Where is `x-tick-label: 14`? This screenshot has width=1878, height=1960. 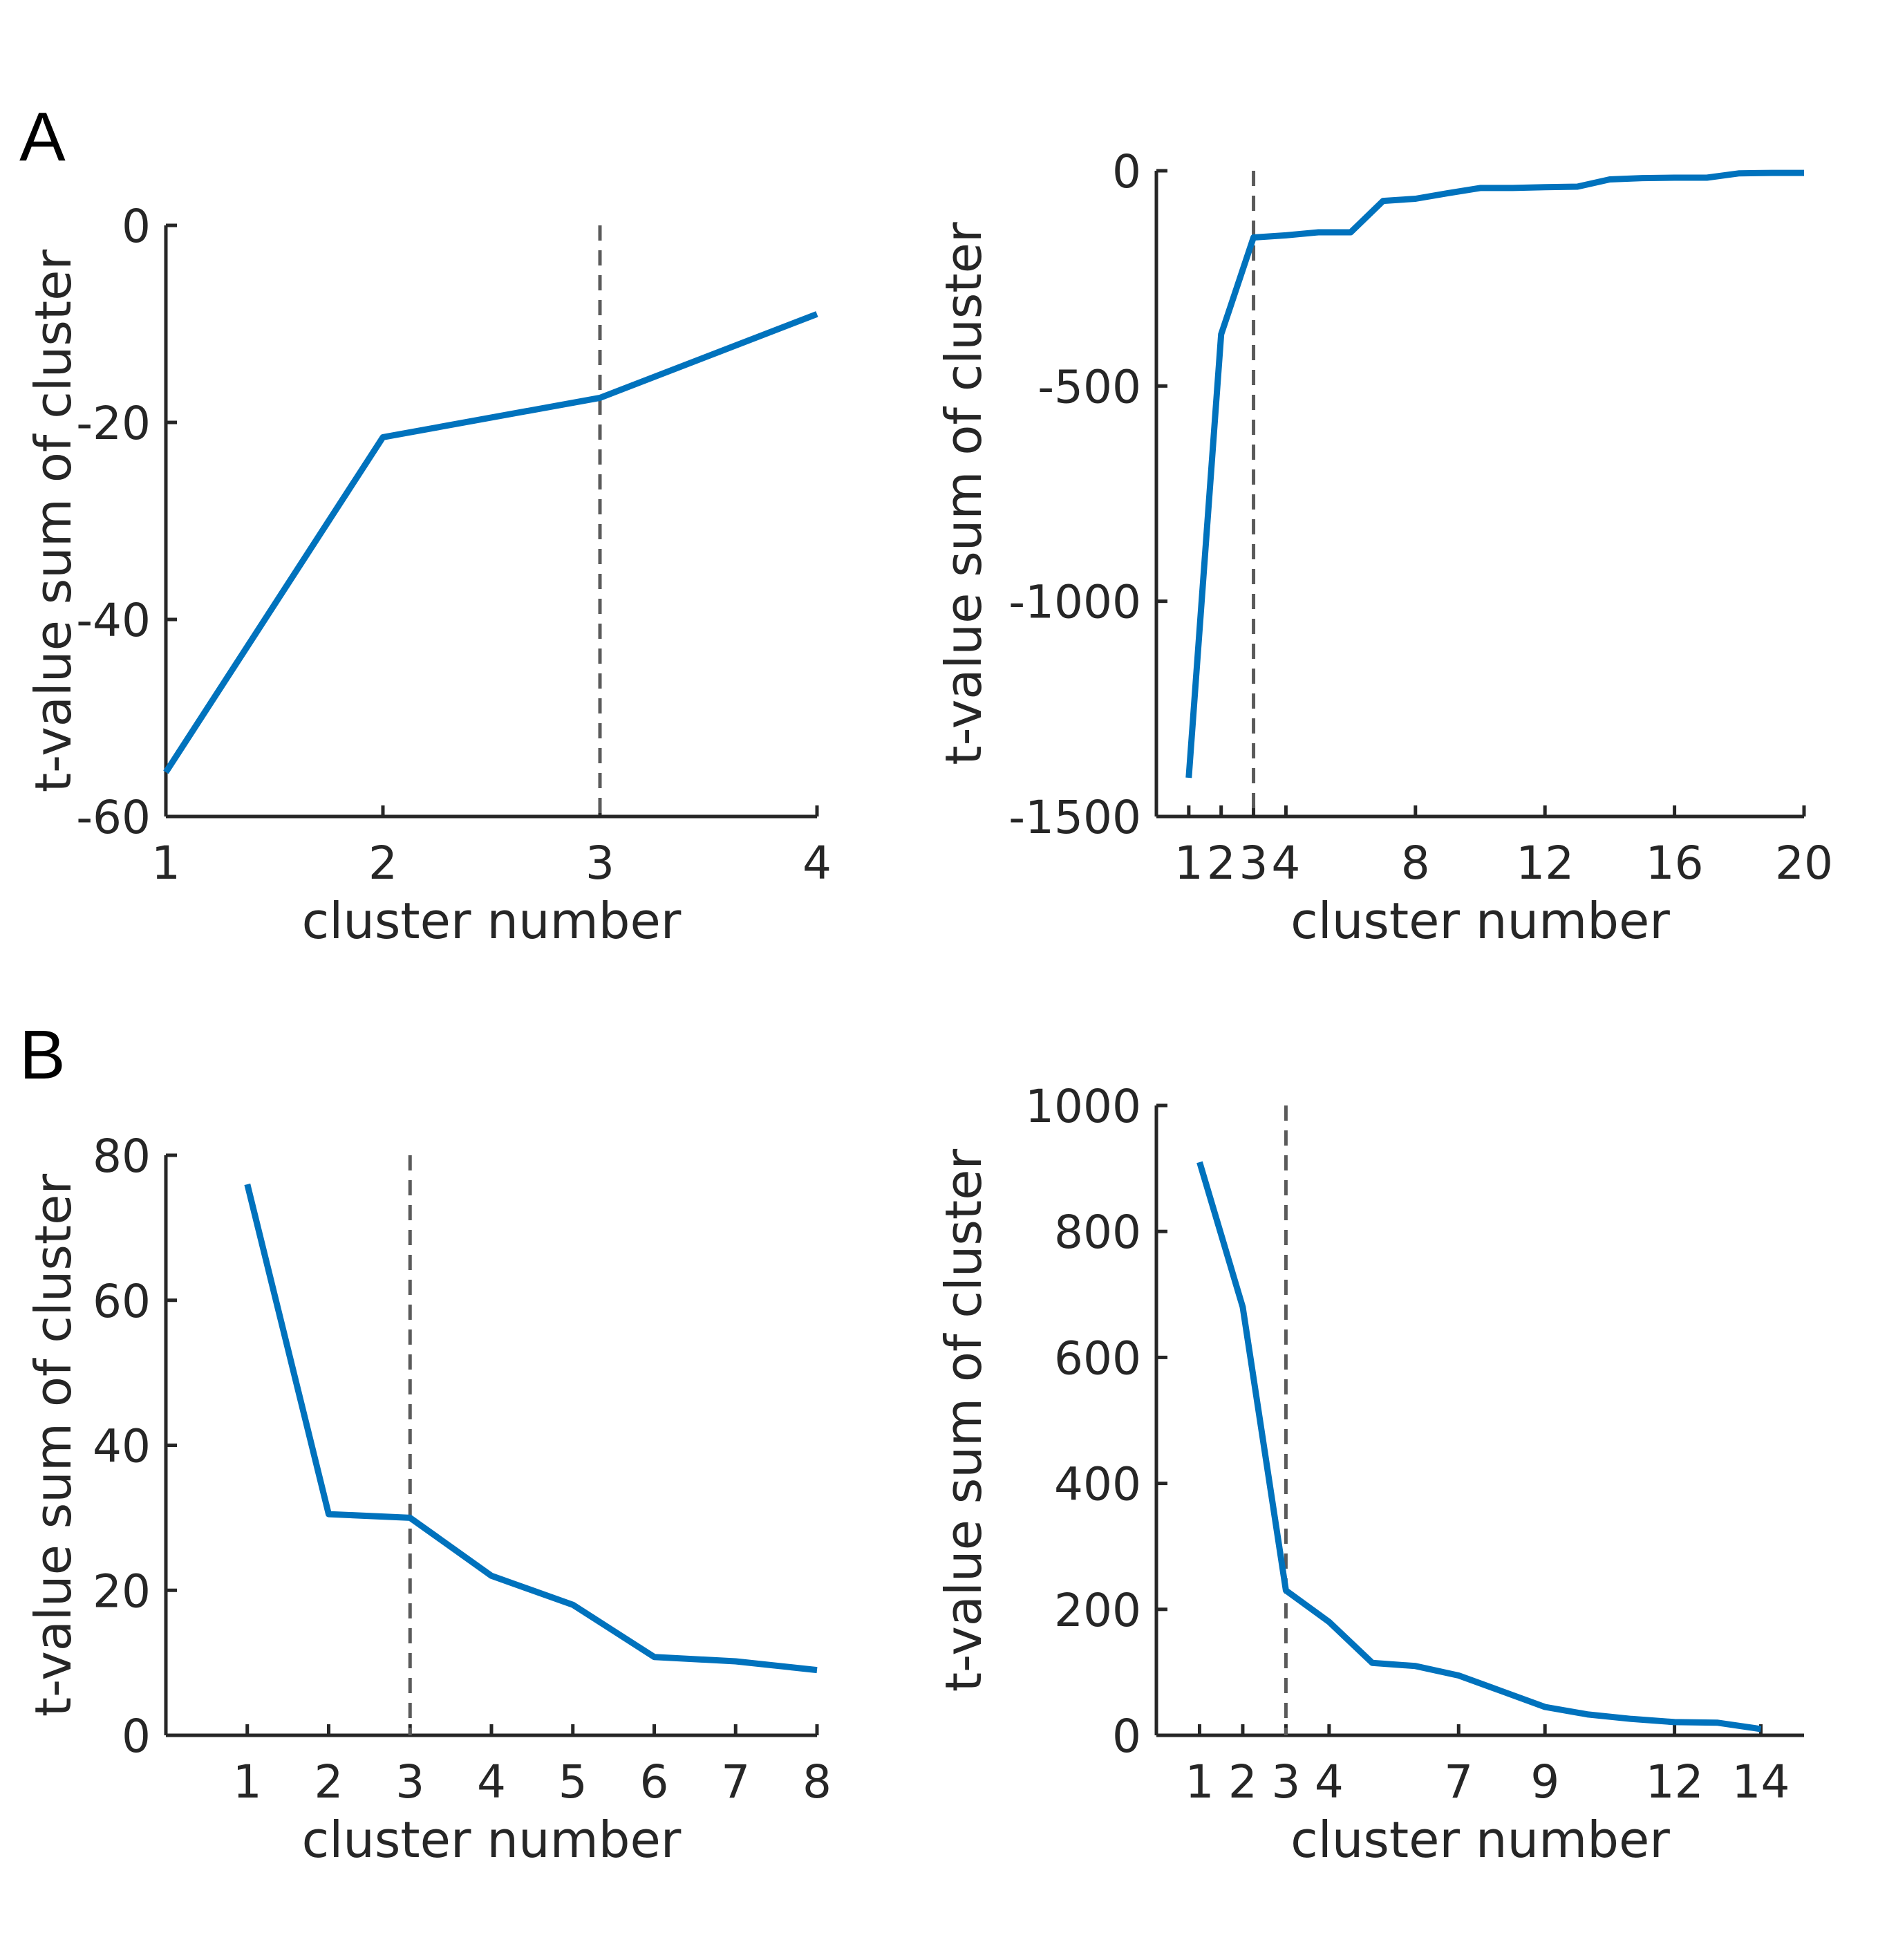 x-tick-label: 14 is located at coordinates (1761, 1782).